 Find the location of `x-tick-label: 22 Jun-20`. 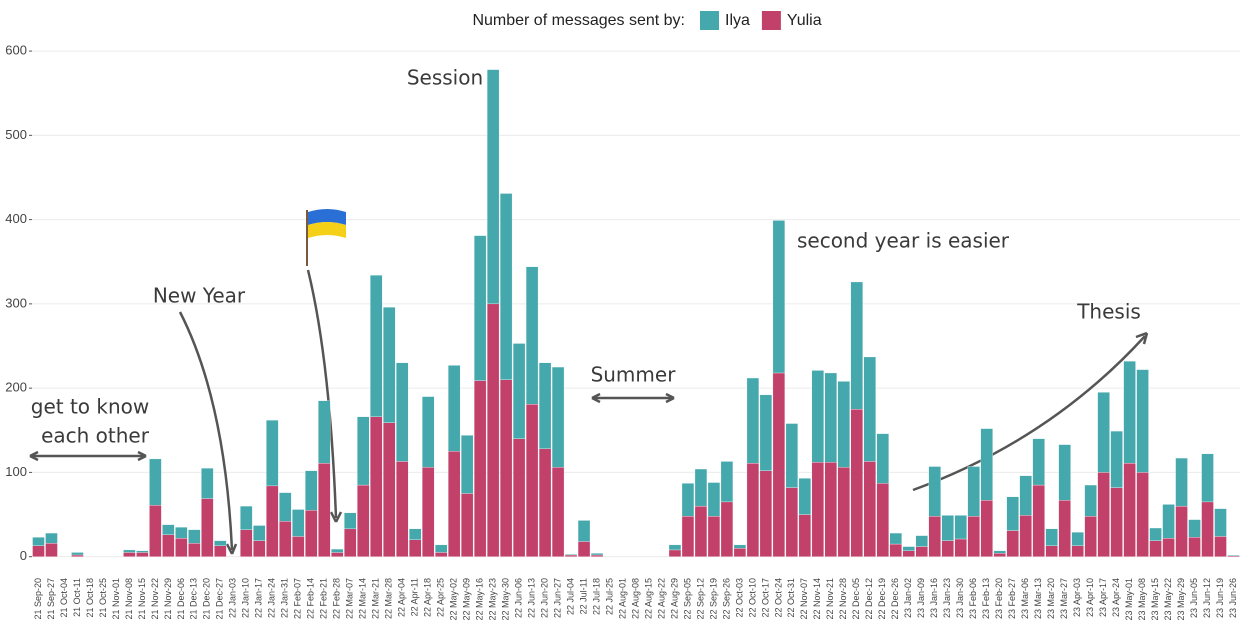

x-tick-label: 22 Jun-20 is located at coordinates (544, 598).